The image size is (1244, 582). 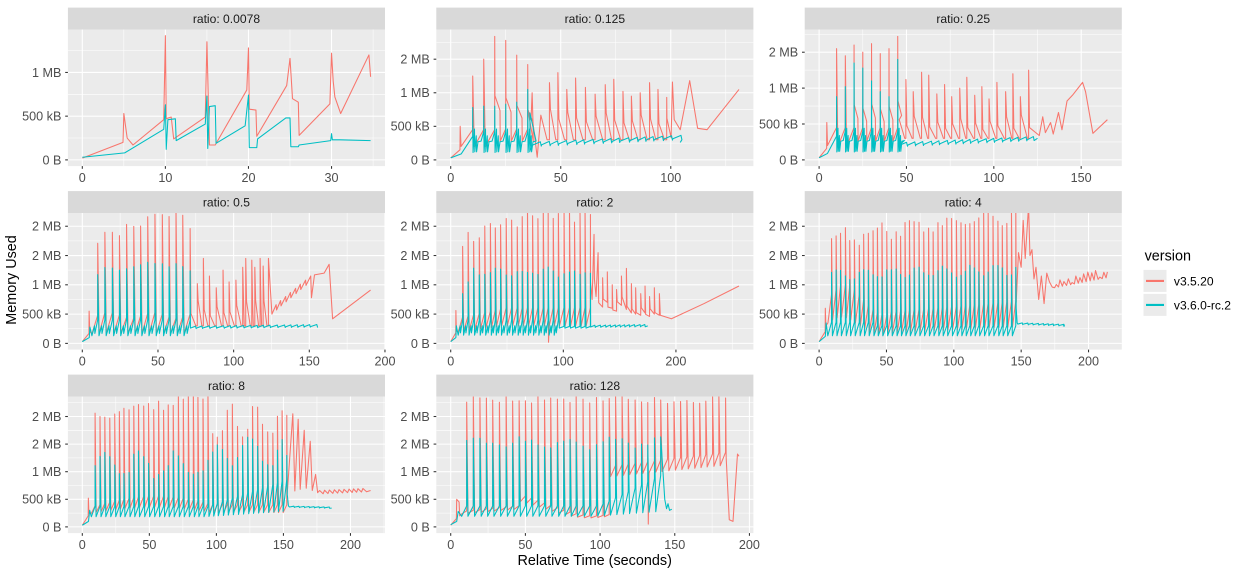 What do you see at coordinates (226, 386) in the screenshot?
I see `svg-text: ratio: 8` at bounding box center [226, 386].